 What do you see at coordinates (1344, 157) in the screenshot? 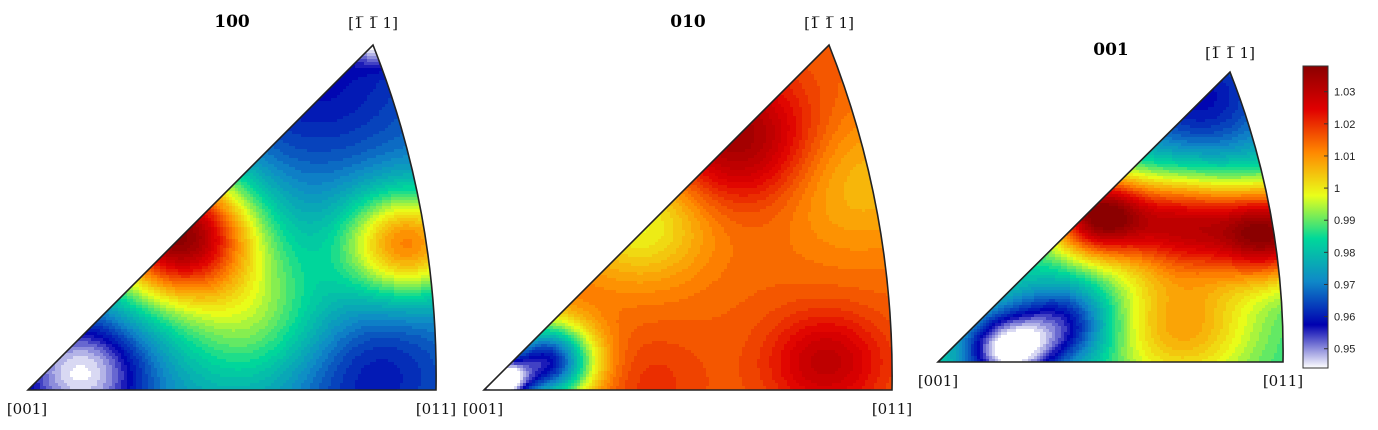
I see `colorbar-tick-label: 1.01` at bounding box center [1344, 157].